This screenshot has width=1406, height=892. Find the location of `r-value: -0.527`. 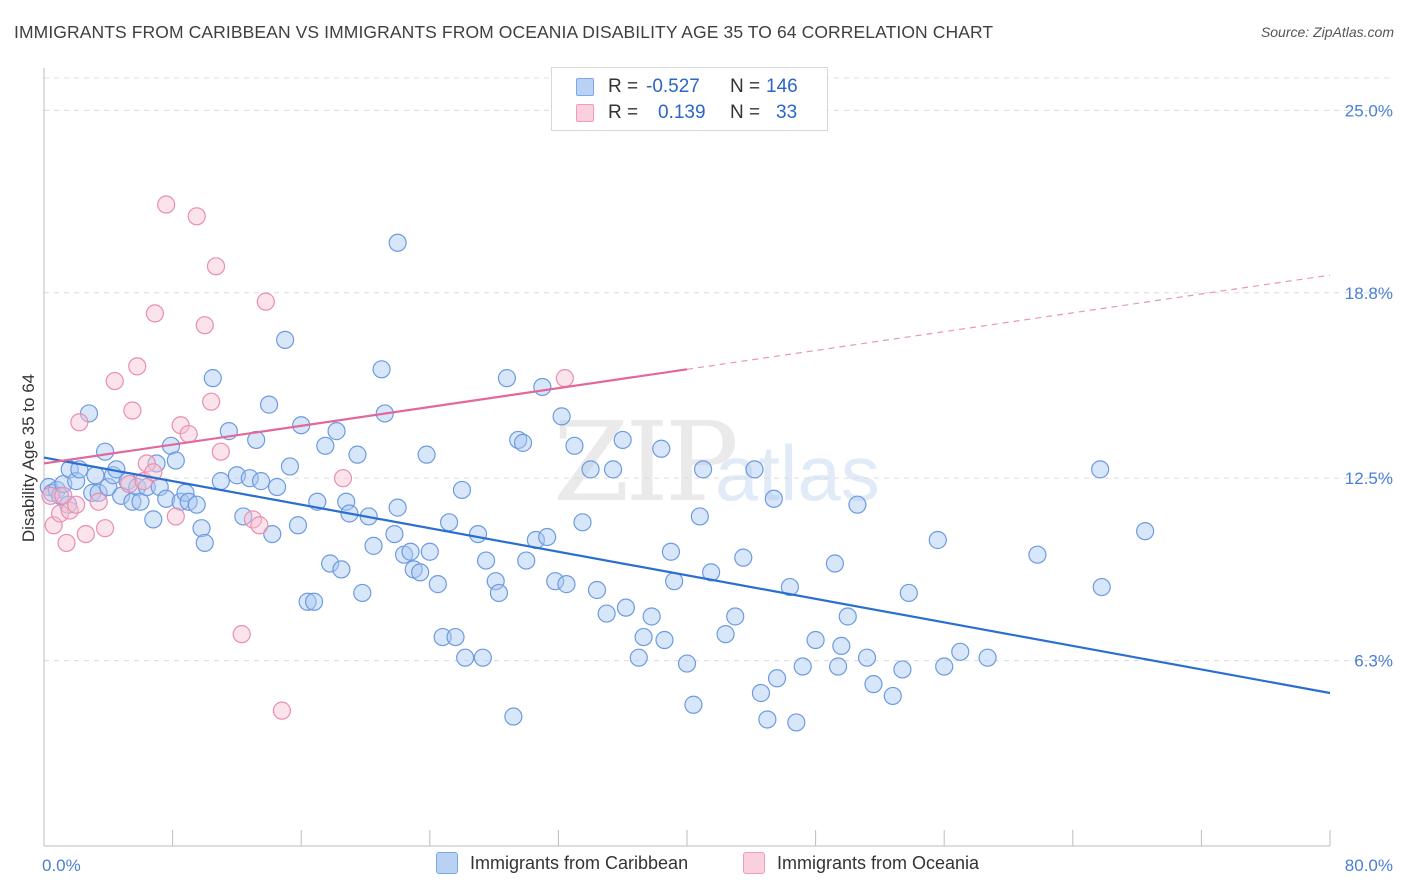

r-value: -0.527 is located at coordinates (673, 86).